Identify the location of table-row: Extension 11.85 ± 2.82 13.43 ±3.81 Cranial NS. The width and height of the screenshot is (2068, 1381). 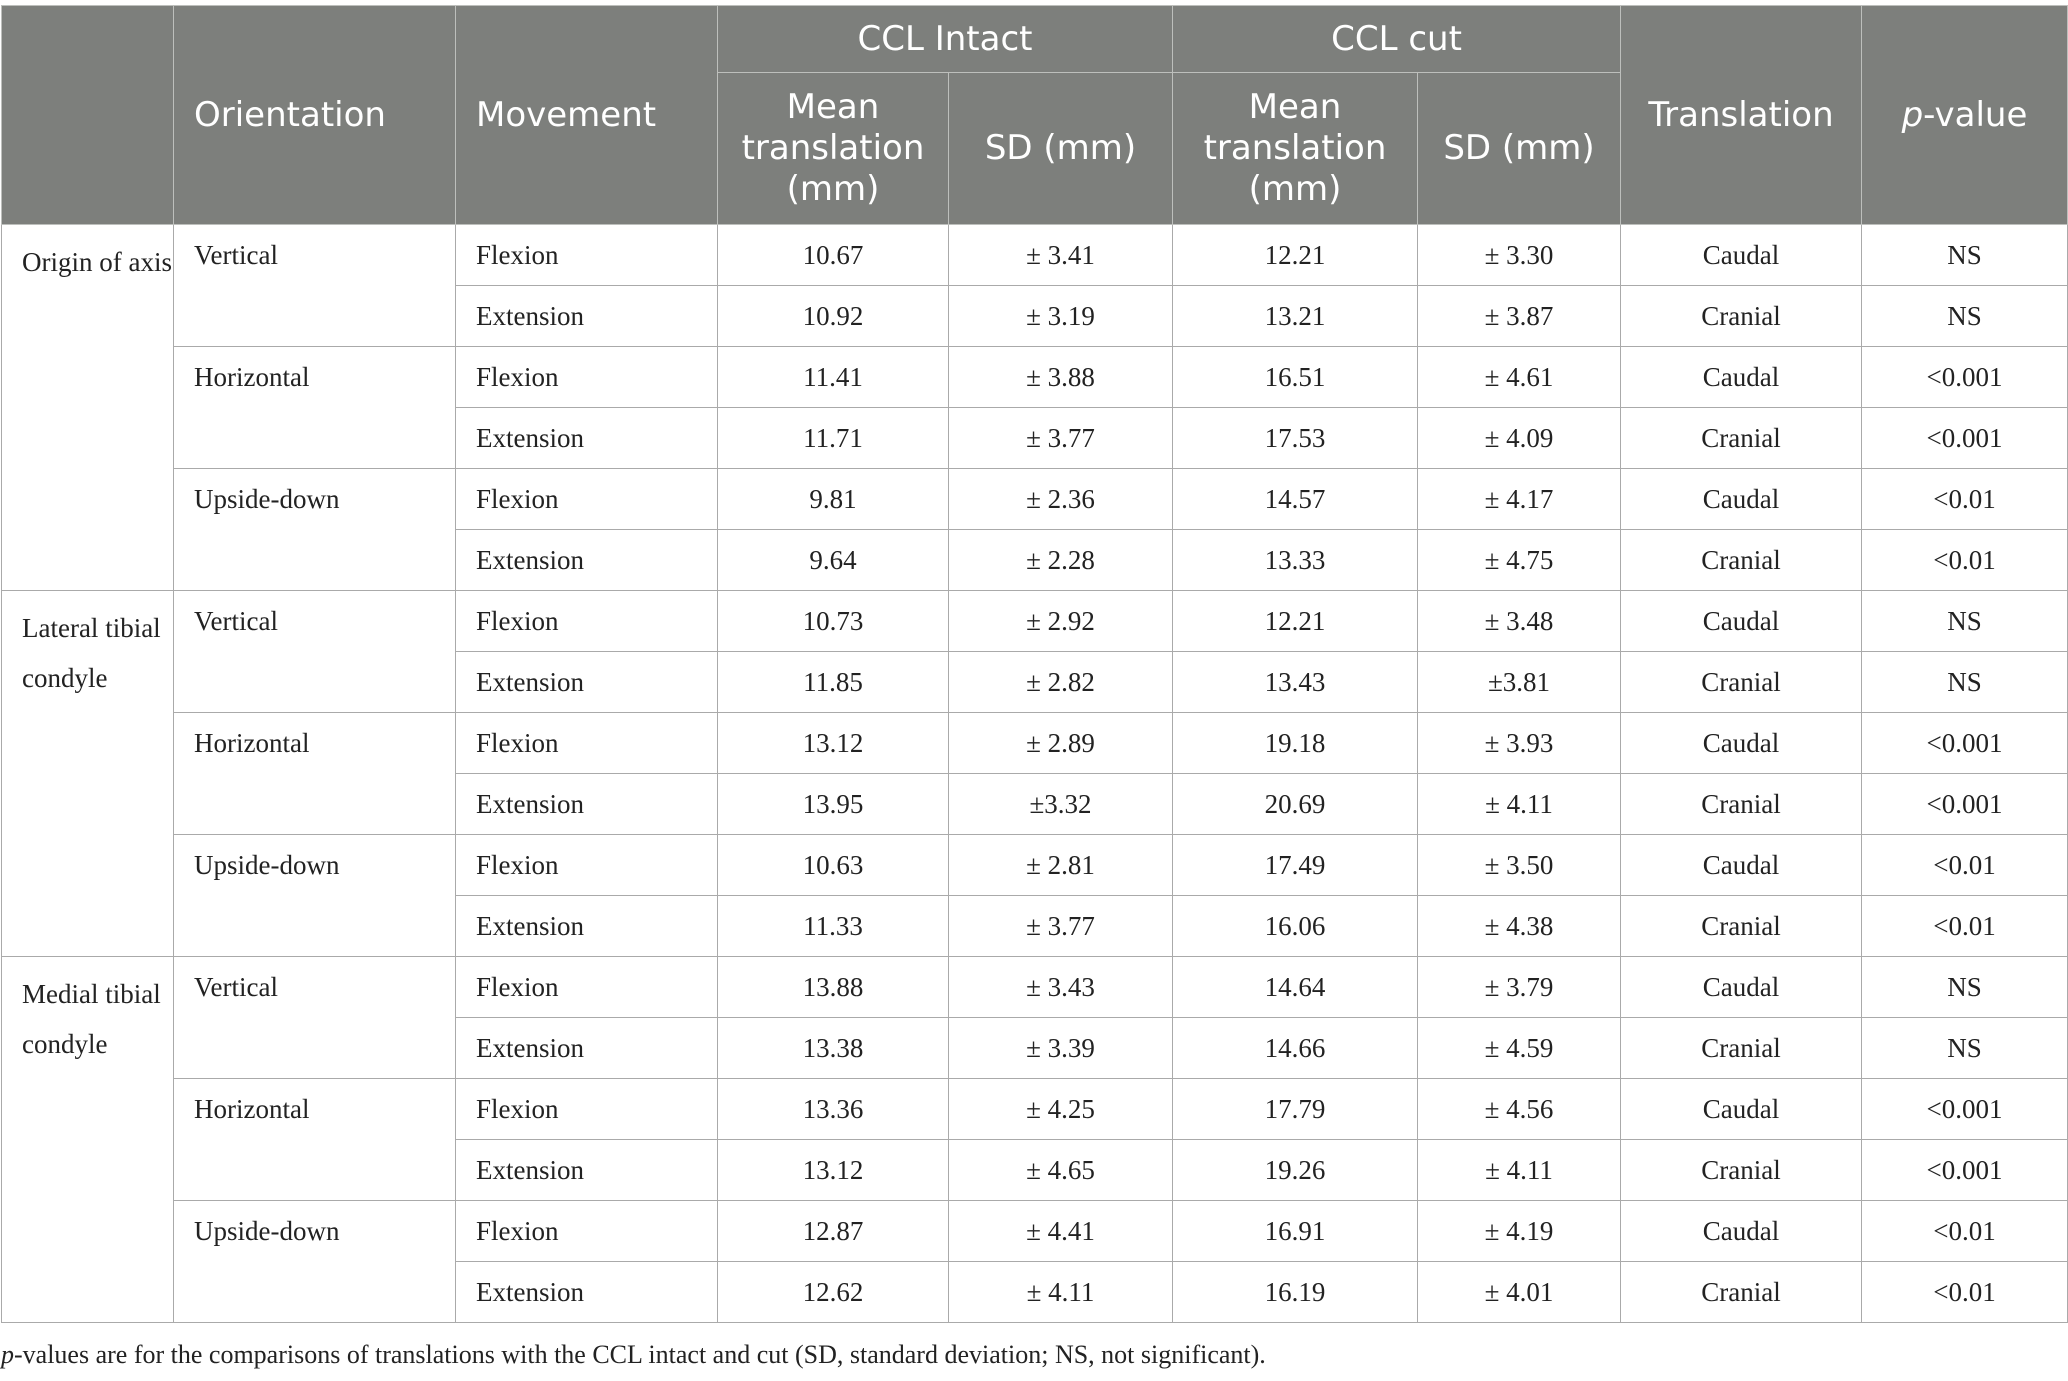
(1035, 682).